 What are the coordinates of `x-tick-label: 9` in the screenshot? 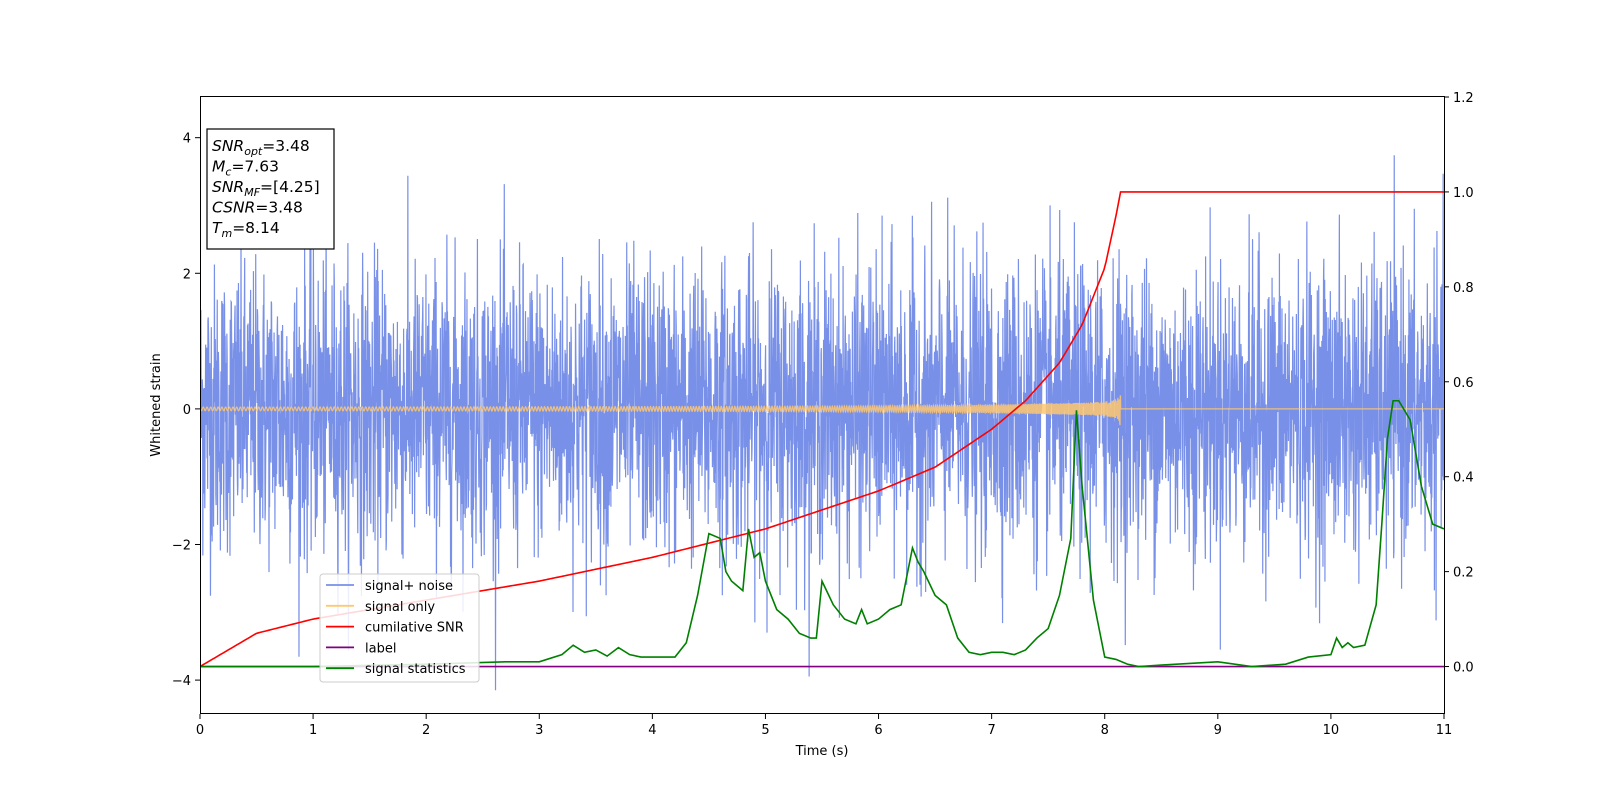 It's located at (1218, 730).